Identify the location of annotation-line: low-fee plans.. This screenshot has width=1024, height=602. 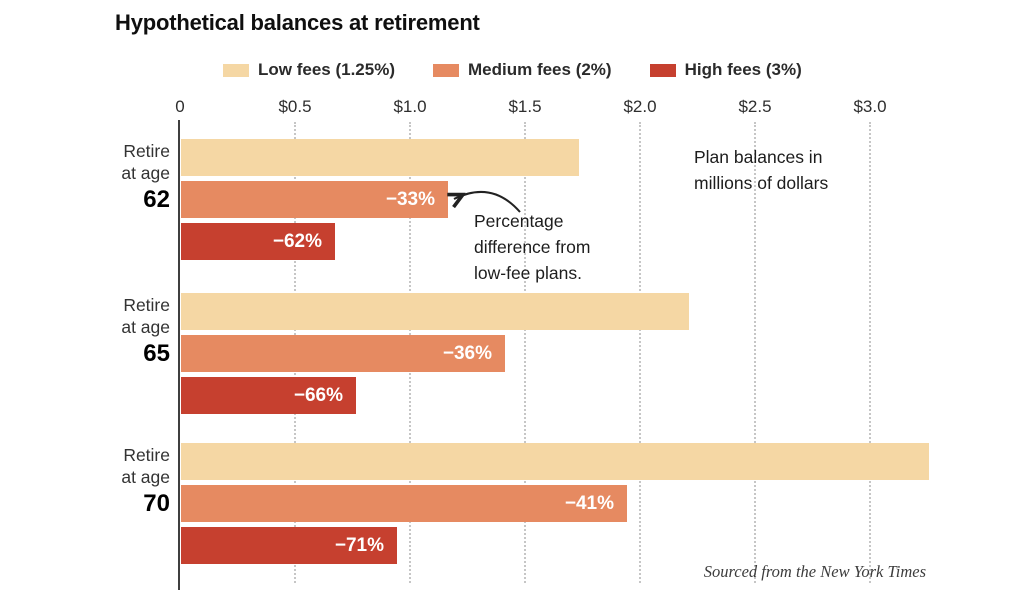
(528, 273).